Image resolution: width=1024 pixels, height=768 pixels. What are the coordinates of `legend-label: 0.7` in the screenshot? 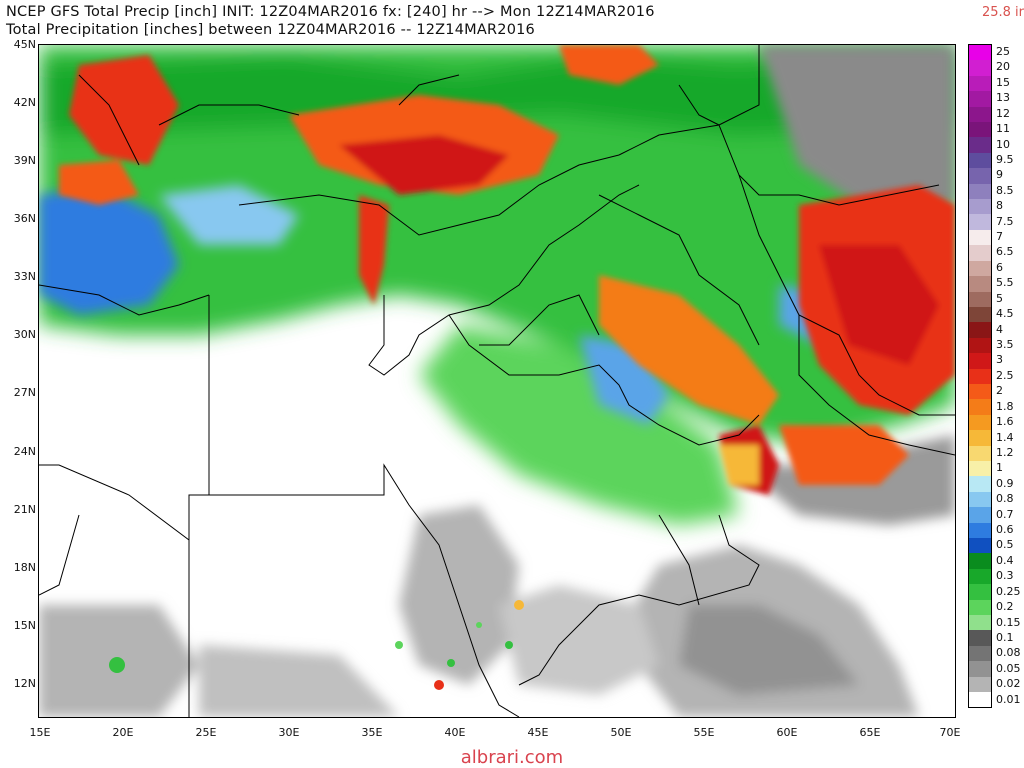 It's located at (1005, 514).